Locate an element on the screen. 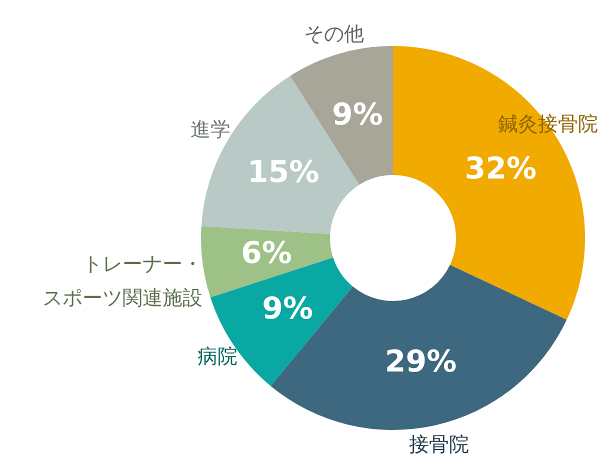  donut-slice is located at coordinates (267, 262).